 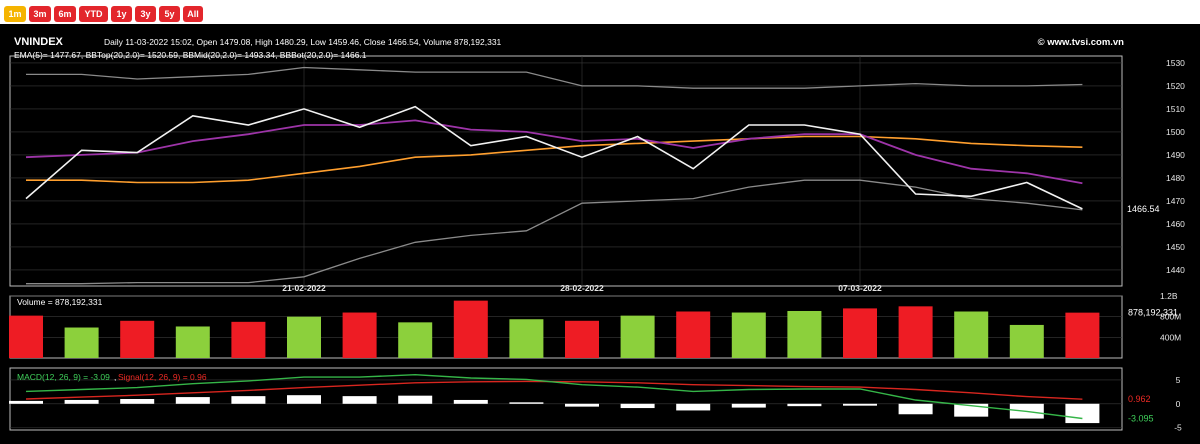 What do you see at coordinates (304, 288) in the screenshot?
I see `price-x-tick-label: 21-02-2022` at bounding box center [304, 288].